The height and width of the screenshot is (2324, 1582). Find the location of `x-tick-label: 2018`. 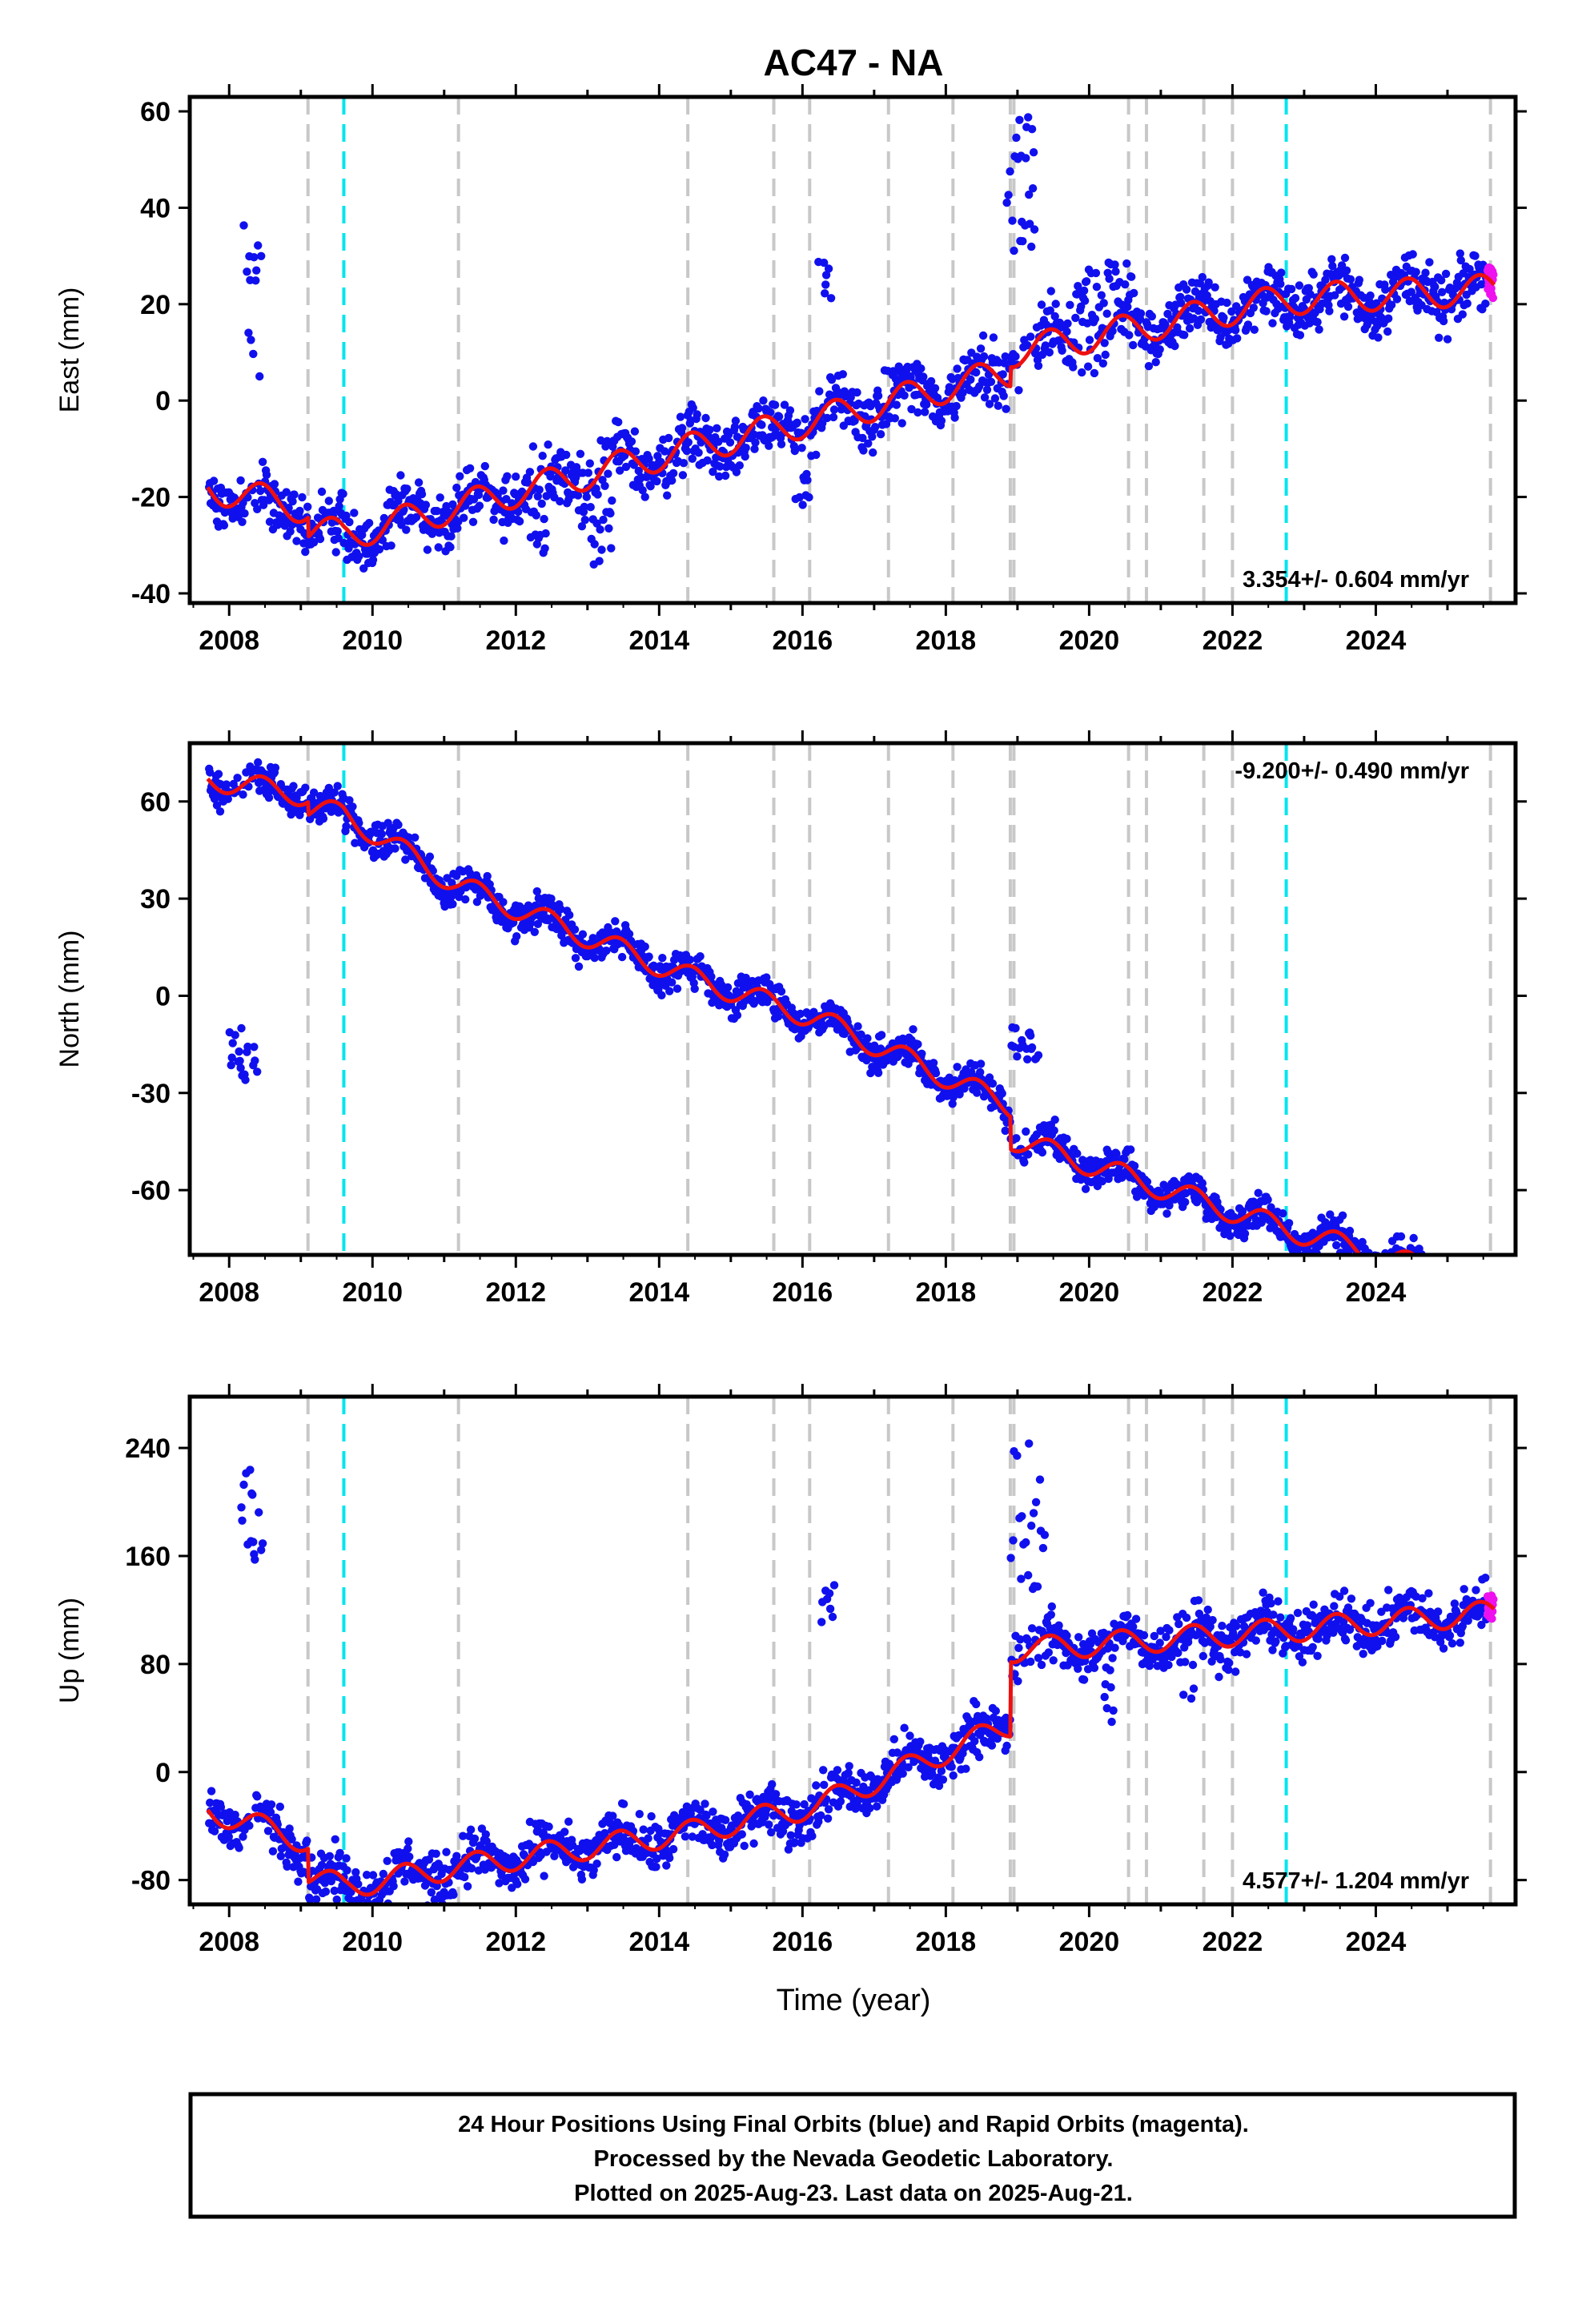

x-tick-label: 2018 is located at coordinates (947, 1292).